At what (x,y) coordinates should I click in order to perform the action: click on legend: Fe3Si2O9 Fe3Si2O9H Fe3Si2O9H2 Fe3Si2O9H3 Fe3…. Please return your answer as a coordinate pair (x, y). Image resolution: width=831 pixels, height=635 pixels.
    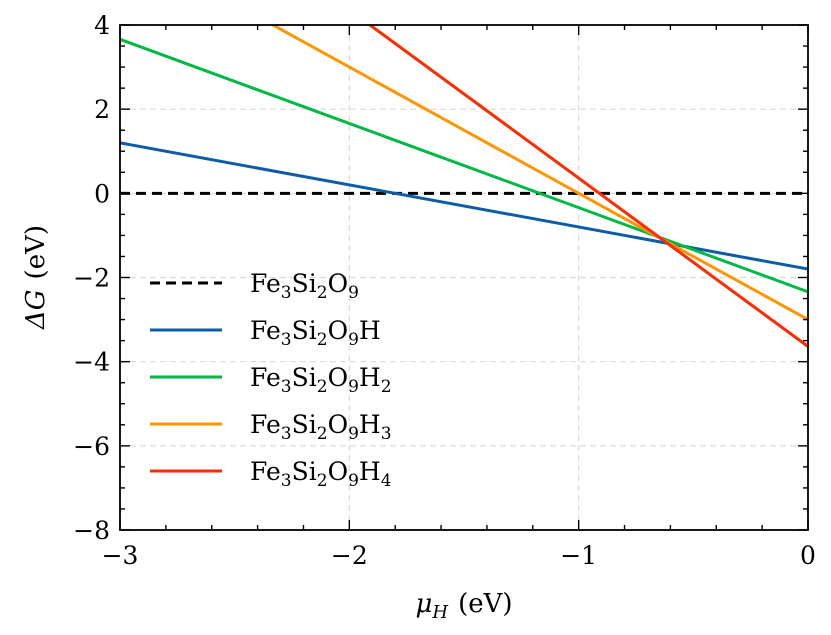
    Looking at the image, I should click on (271, 380).